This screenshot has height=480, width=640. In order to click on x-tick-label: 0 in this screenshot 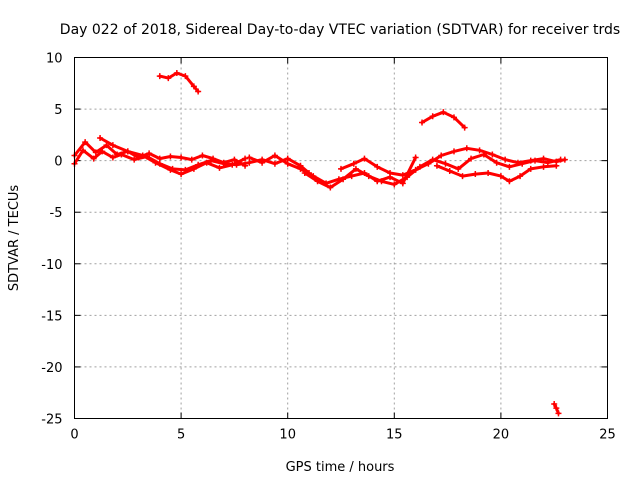, I will do `click(74, 435)`.